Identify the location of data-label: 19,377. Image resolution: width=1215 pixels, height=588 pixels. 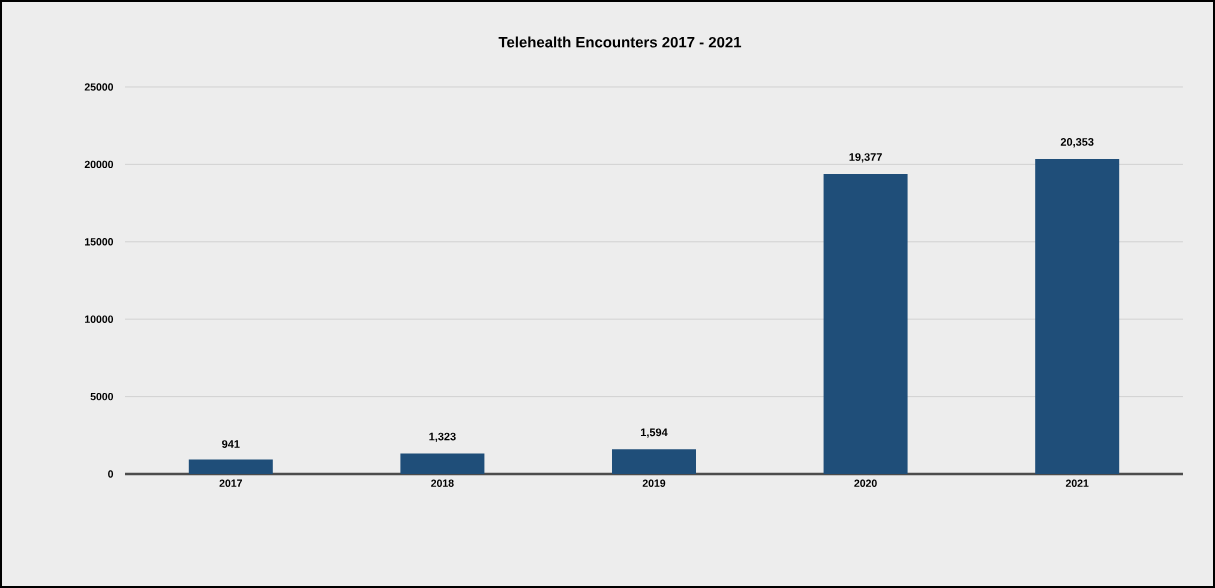
(865, 158).